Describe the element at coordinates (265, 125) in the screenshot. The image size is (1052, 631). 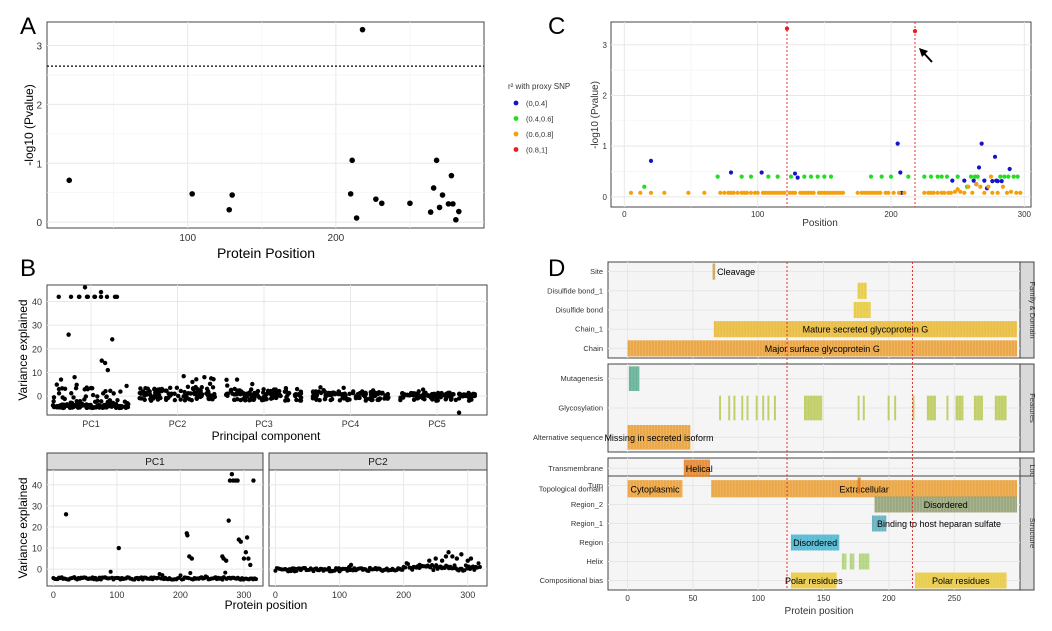
I see `panel-a-plot-area` at that location.